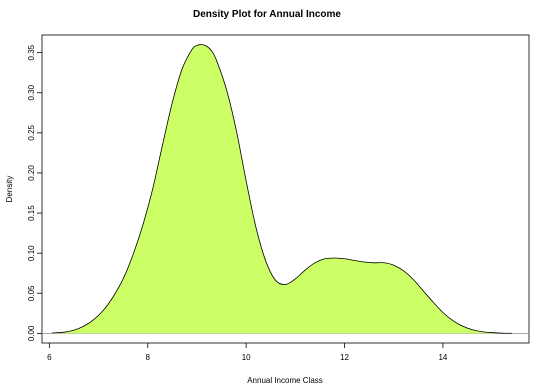  Describe the element at coordinates (31, 213) in the screenshot. I see `y-tick-label: 0.15` at that location.